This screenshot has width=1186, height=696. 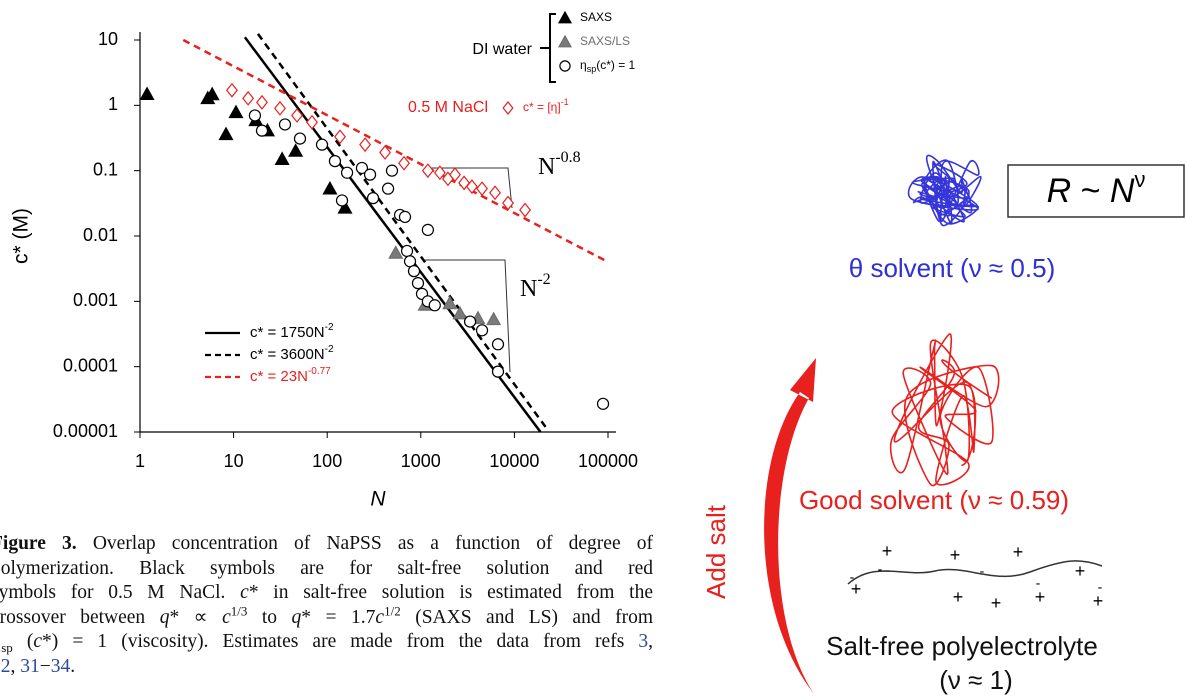 I want to click on caption-text: ,, so click(x=650, y=641).